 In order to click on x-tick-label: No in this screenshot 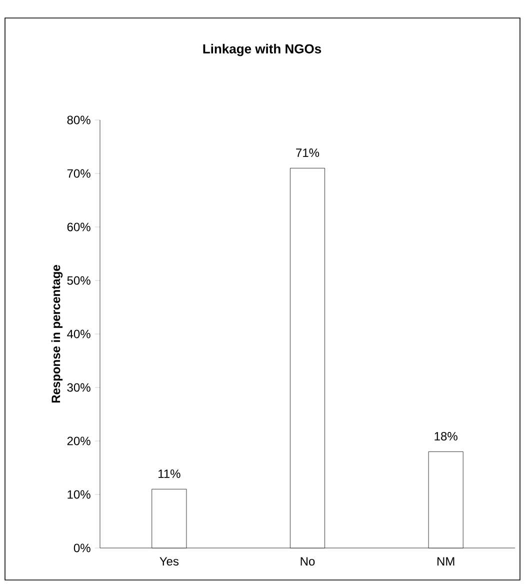, I will do `click(307, 561)`.